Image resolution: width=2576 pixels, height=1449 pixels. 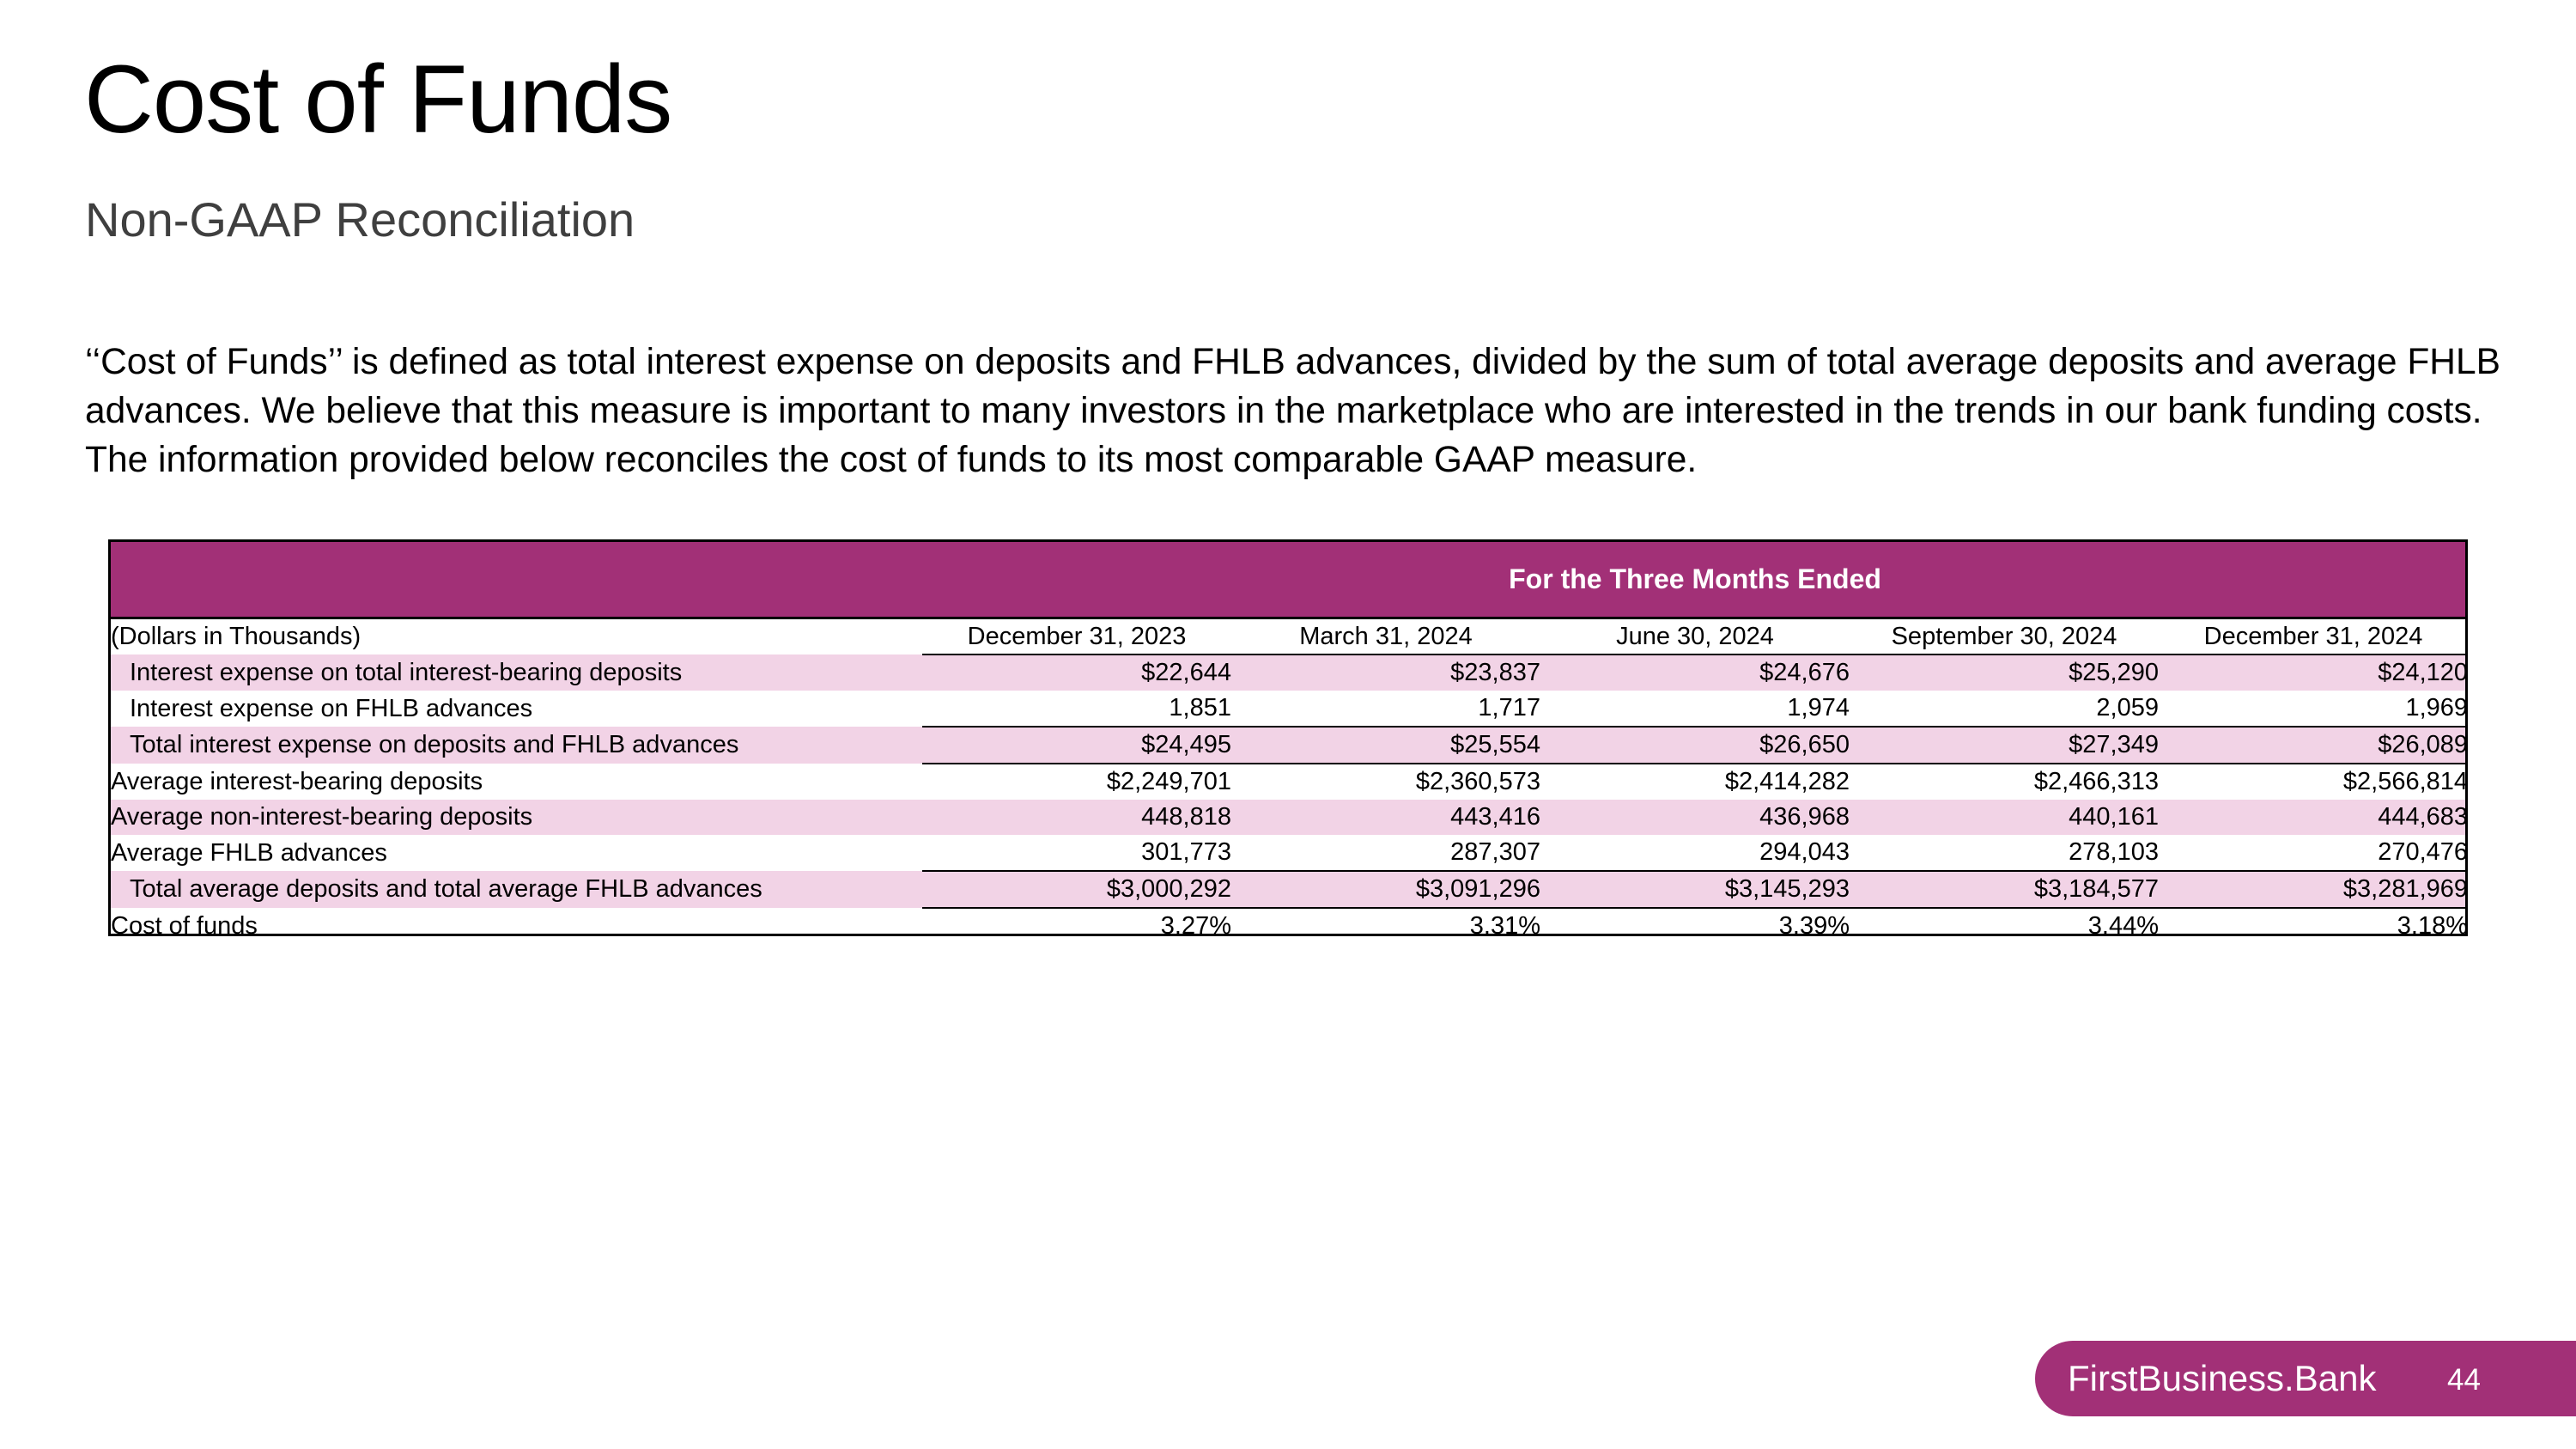 I want to click on row-label: Cost of funds, so click(x=185, y=924).